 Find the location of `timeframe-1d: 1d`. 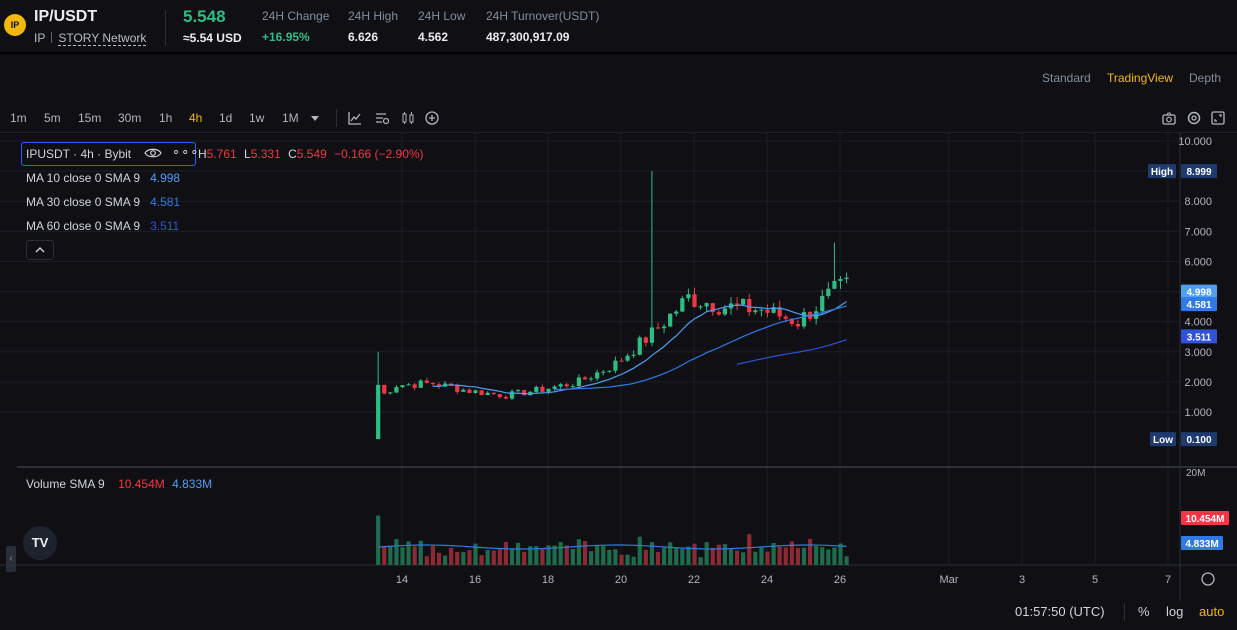

timeframe-1d: 1d is located at coordinates (226, 118).